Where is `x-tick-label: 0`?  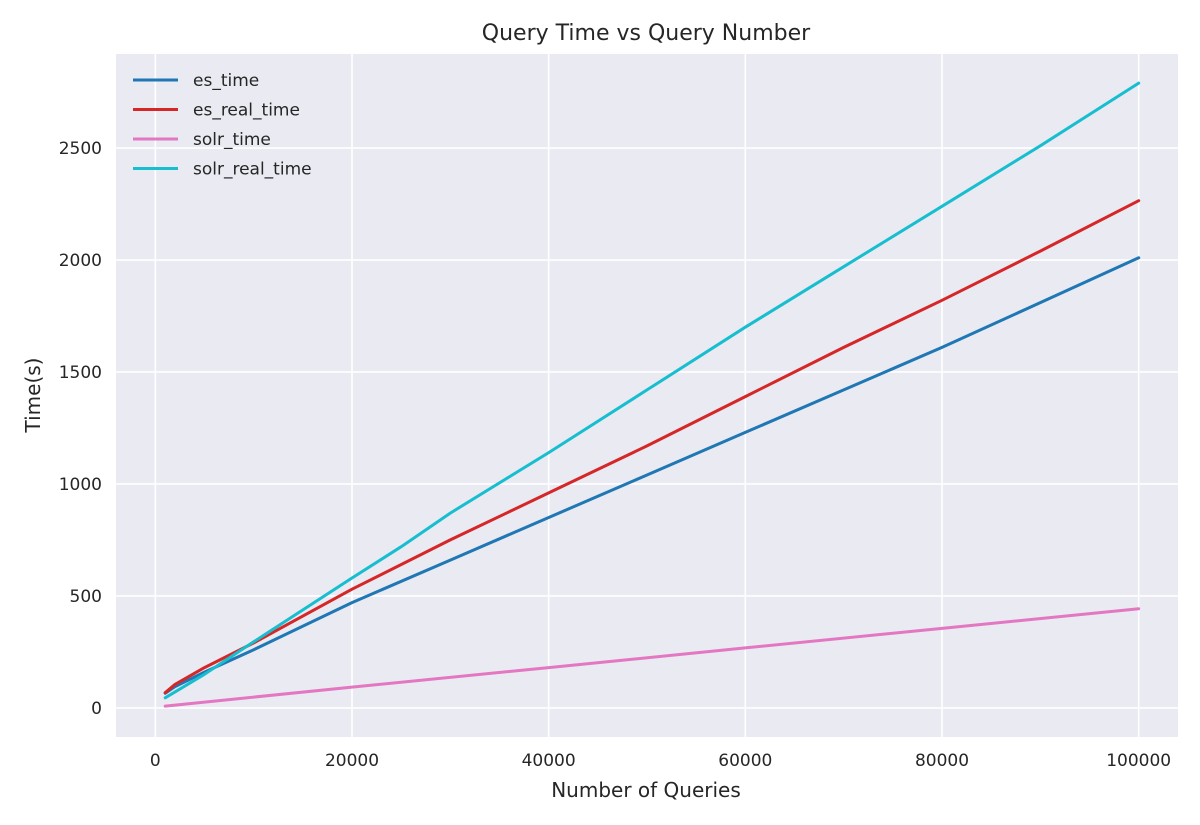
x-tick-label: 0 is located at coordinates (155, 761).